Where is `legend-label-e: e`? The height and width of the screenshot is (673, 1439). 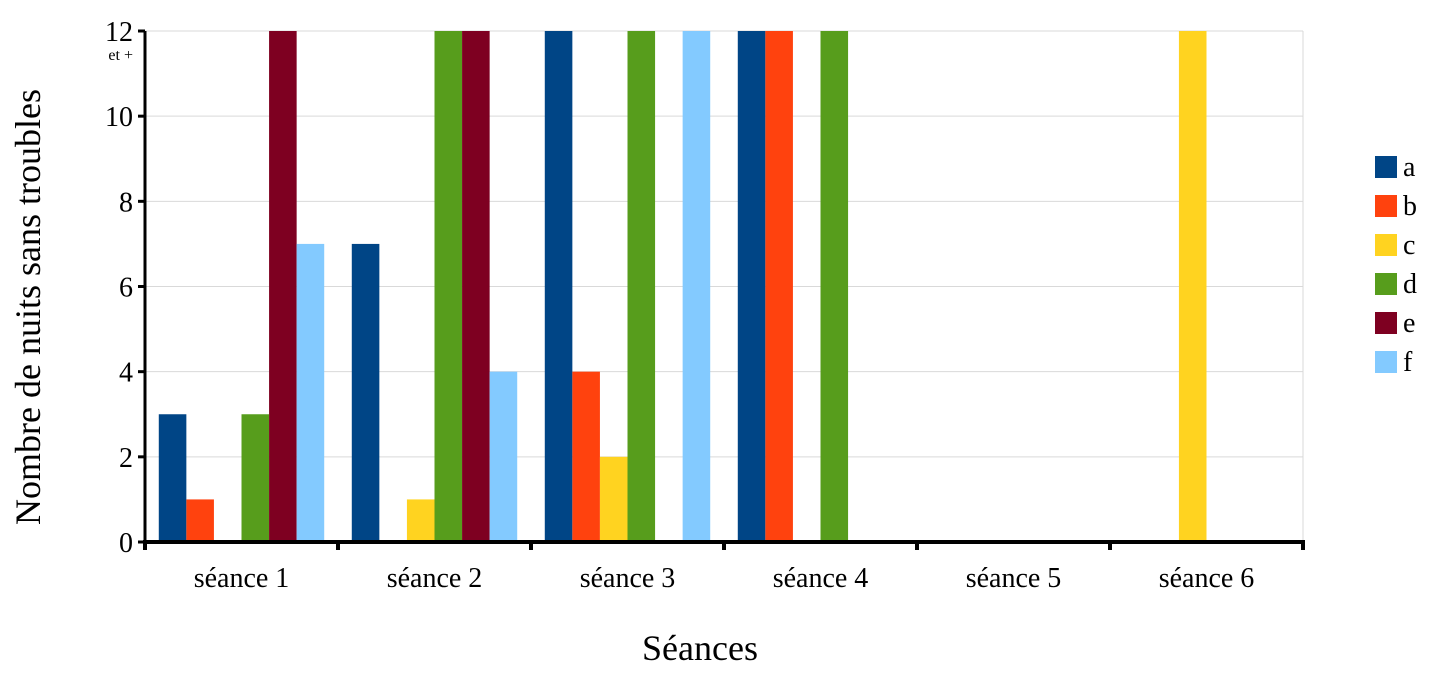 legend-label-e: e is located at coordinates (1409, 323).